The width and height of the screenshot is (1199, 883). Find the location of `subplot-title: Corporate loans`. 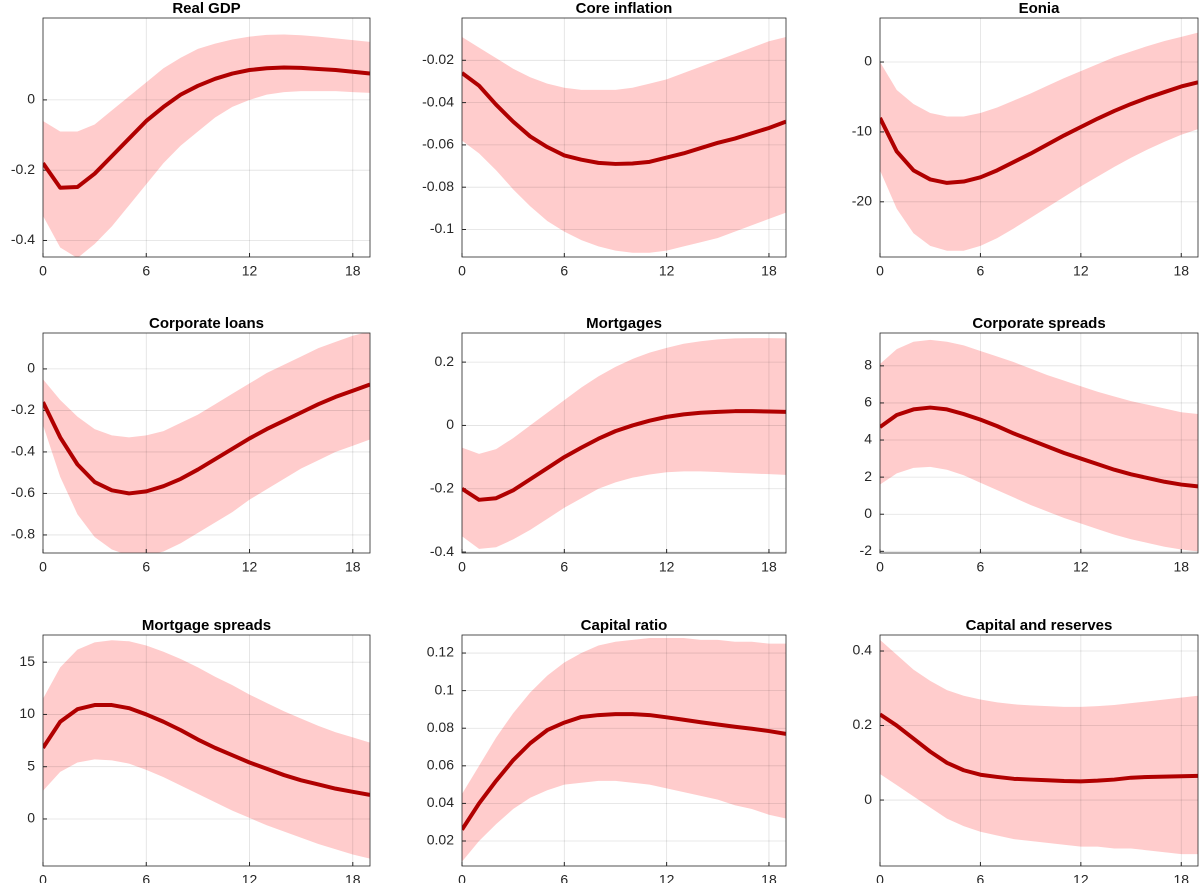

subplot-title: Corporate loans is located at coordinates (206, 323).